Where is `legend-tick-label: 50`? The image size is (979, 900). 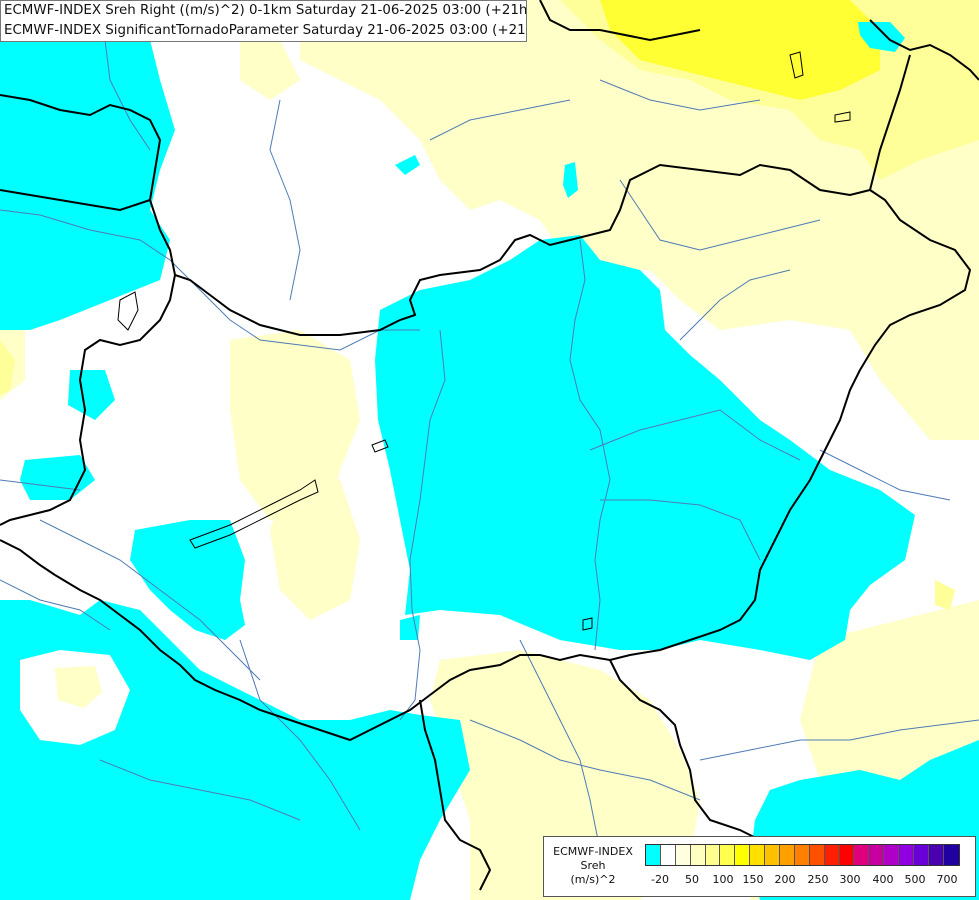
legend-tick-label: 50 is located at coordinates (692, 879).